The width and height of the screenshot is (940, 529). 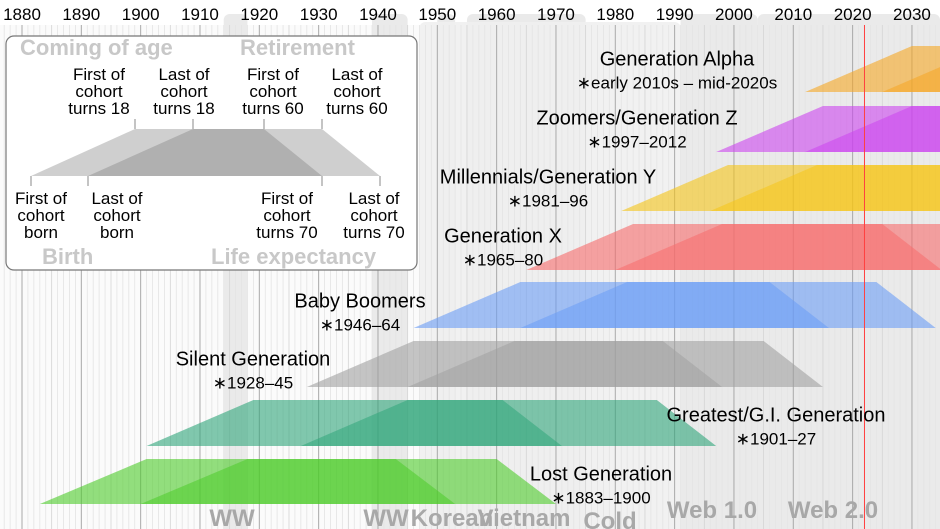 I want to click on legend-bottom-4-l1: Last of, so click(x=373, y=198).